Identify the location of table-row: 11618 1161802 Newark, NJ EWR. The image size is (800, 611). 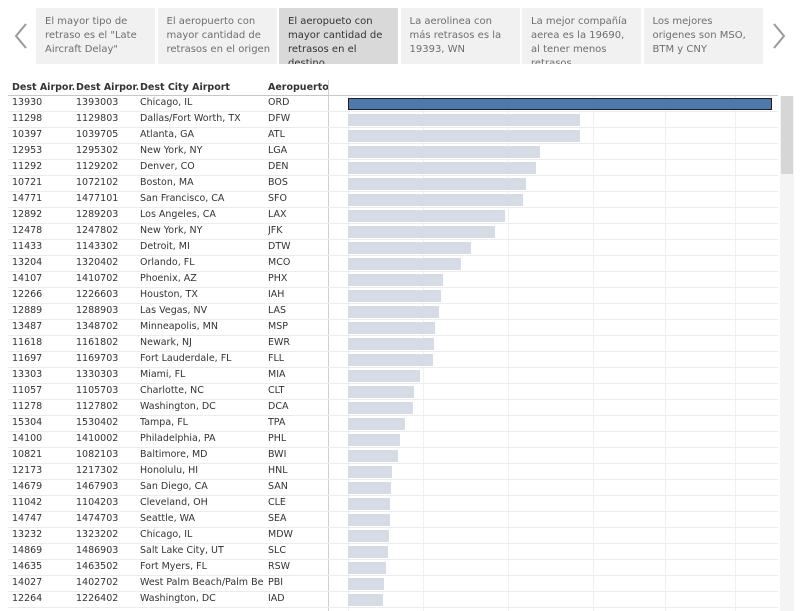
(390, 344).